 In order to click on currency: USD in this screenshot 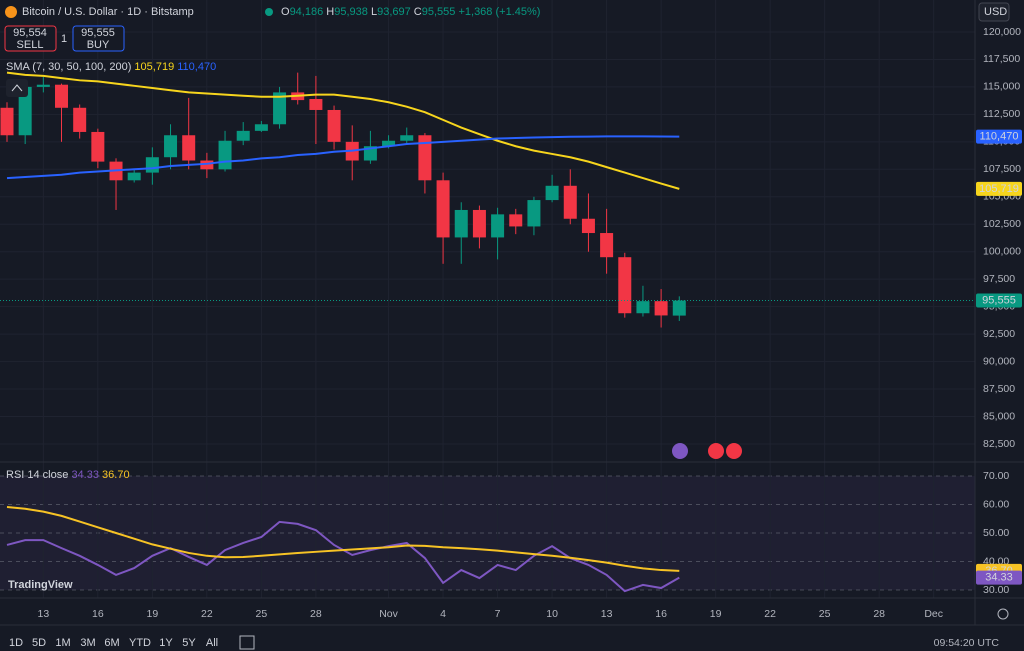, I will do `click(995, 12)`.